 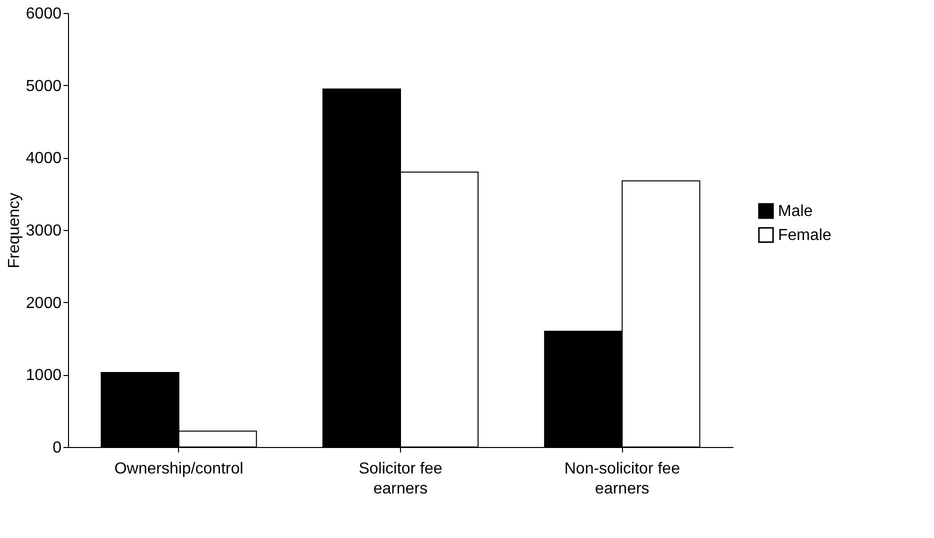 I want to click on legend-label: Male, so click(x=795, y=211).